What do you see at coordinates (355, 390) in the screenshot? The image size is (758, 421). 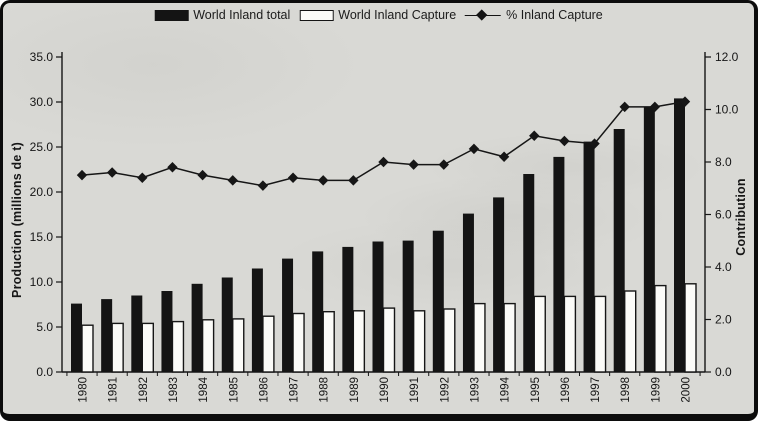 I see `x-axis-year-label: 1989` at bounding box center [355, 390].